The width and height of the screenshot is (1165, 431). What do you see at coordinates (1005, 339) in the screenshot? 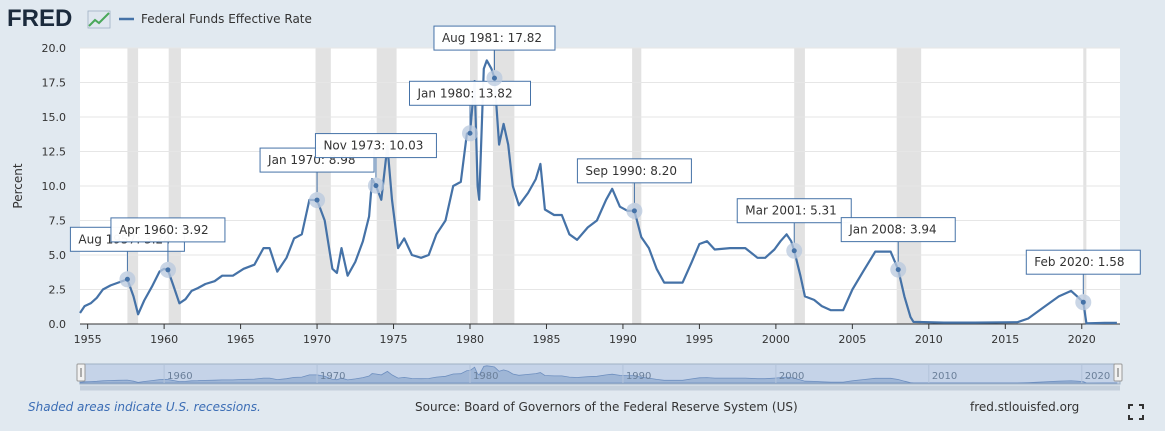
I see `x-tick-label: 2015` at bounding box center [1005, 339].